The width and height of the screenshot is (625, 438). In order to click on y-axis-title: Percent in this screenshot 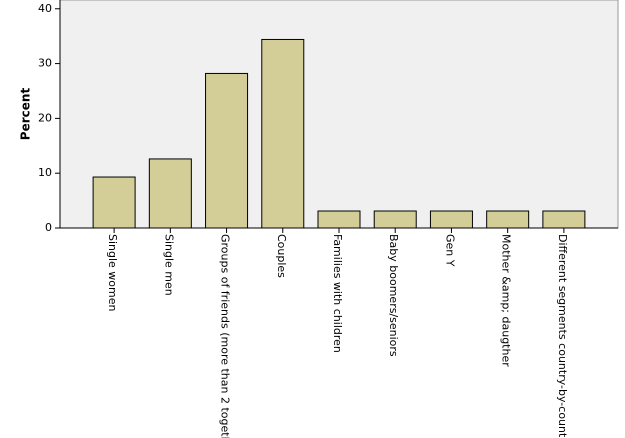, I will do `click(26, 114)`.